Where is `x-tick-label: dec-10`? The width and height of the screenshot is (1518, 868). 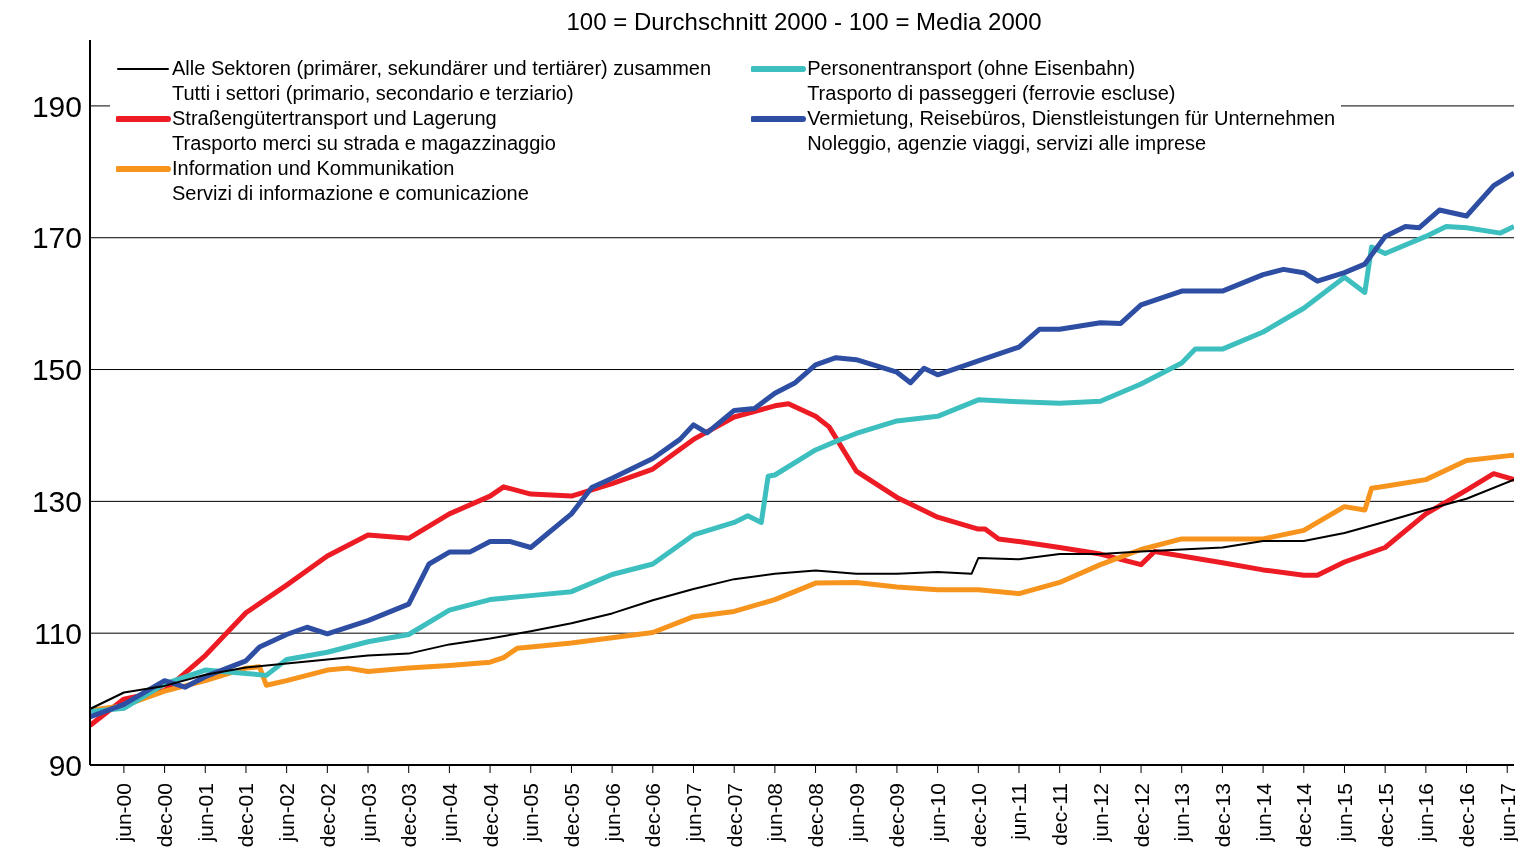 x-tick-label: dec-10 is located at coordinates (978, 815).